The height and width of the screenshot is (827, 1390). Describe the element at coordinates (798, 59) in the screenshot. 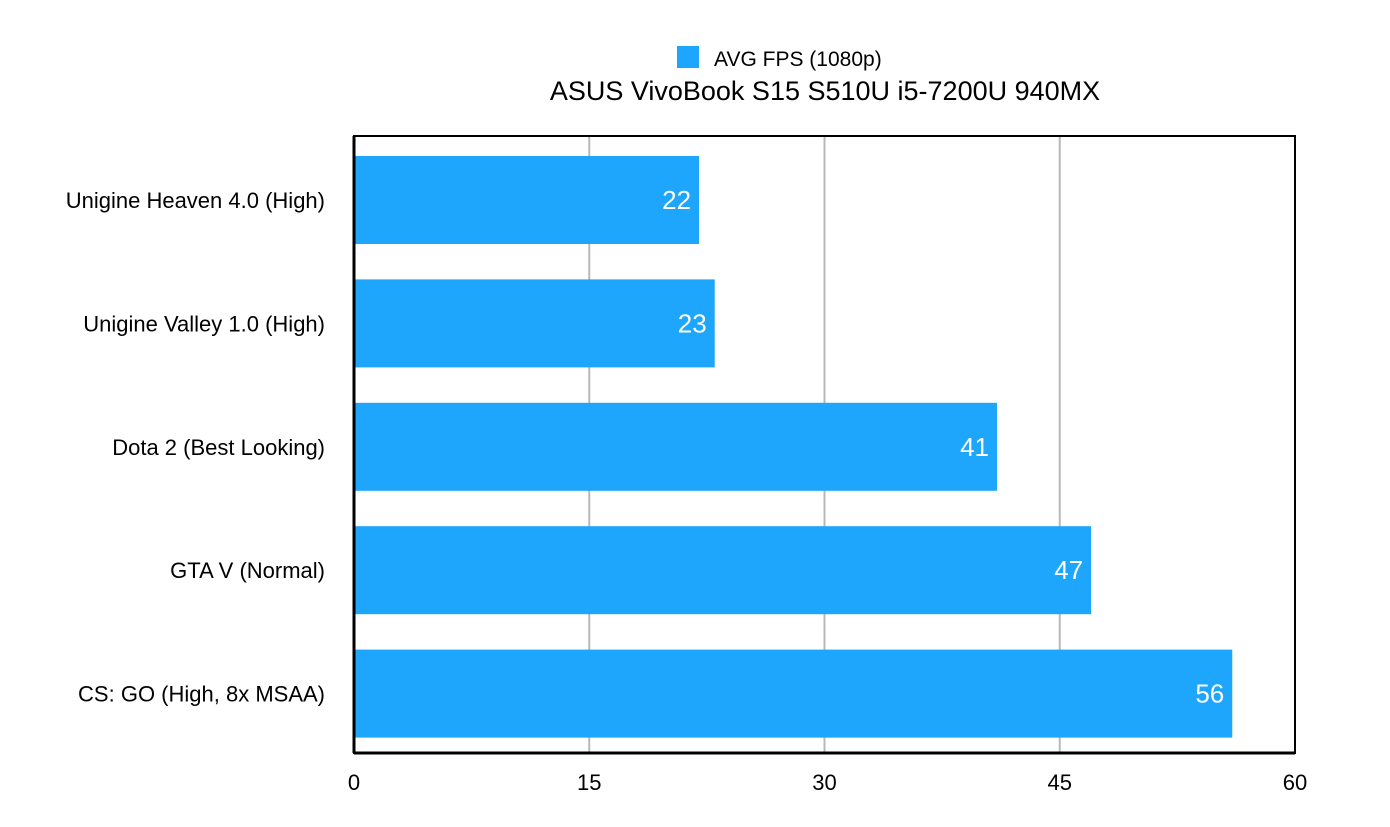

I see `legend-label: AVG FPS (1080p)` at that location.